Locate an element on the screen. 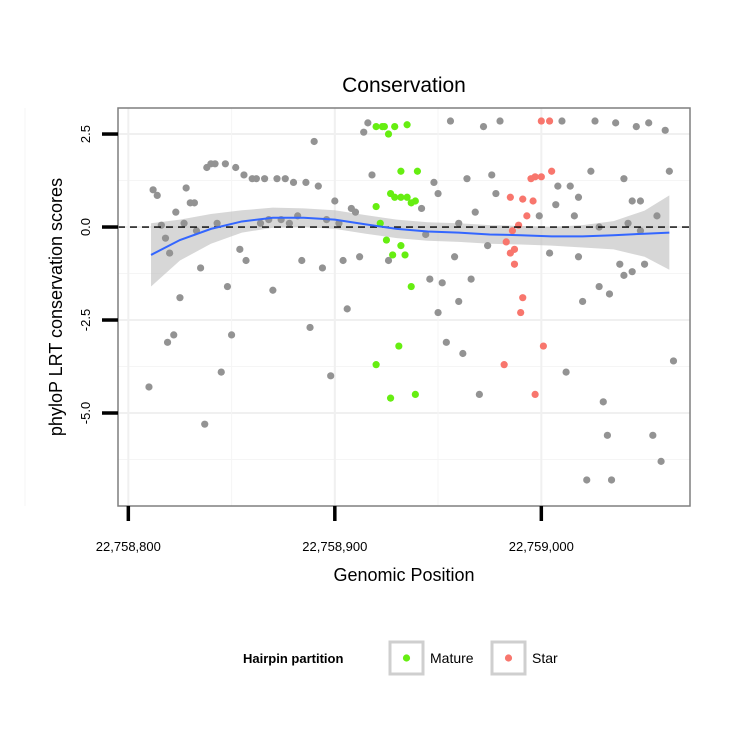 The height and width of the screenshot is (750, 750). y-tick-label: 0.0 is located at coordinates (85, 227).